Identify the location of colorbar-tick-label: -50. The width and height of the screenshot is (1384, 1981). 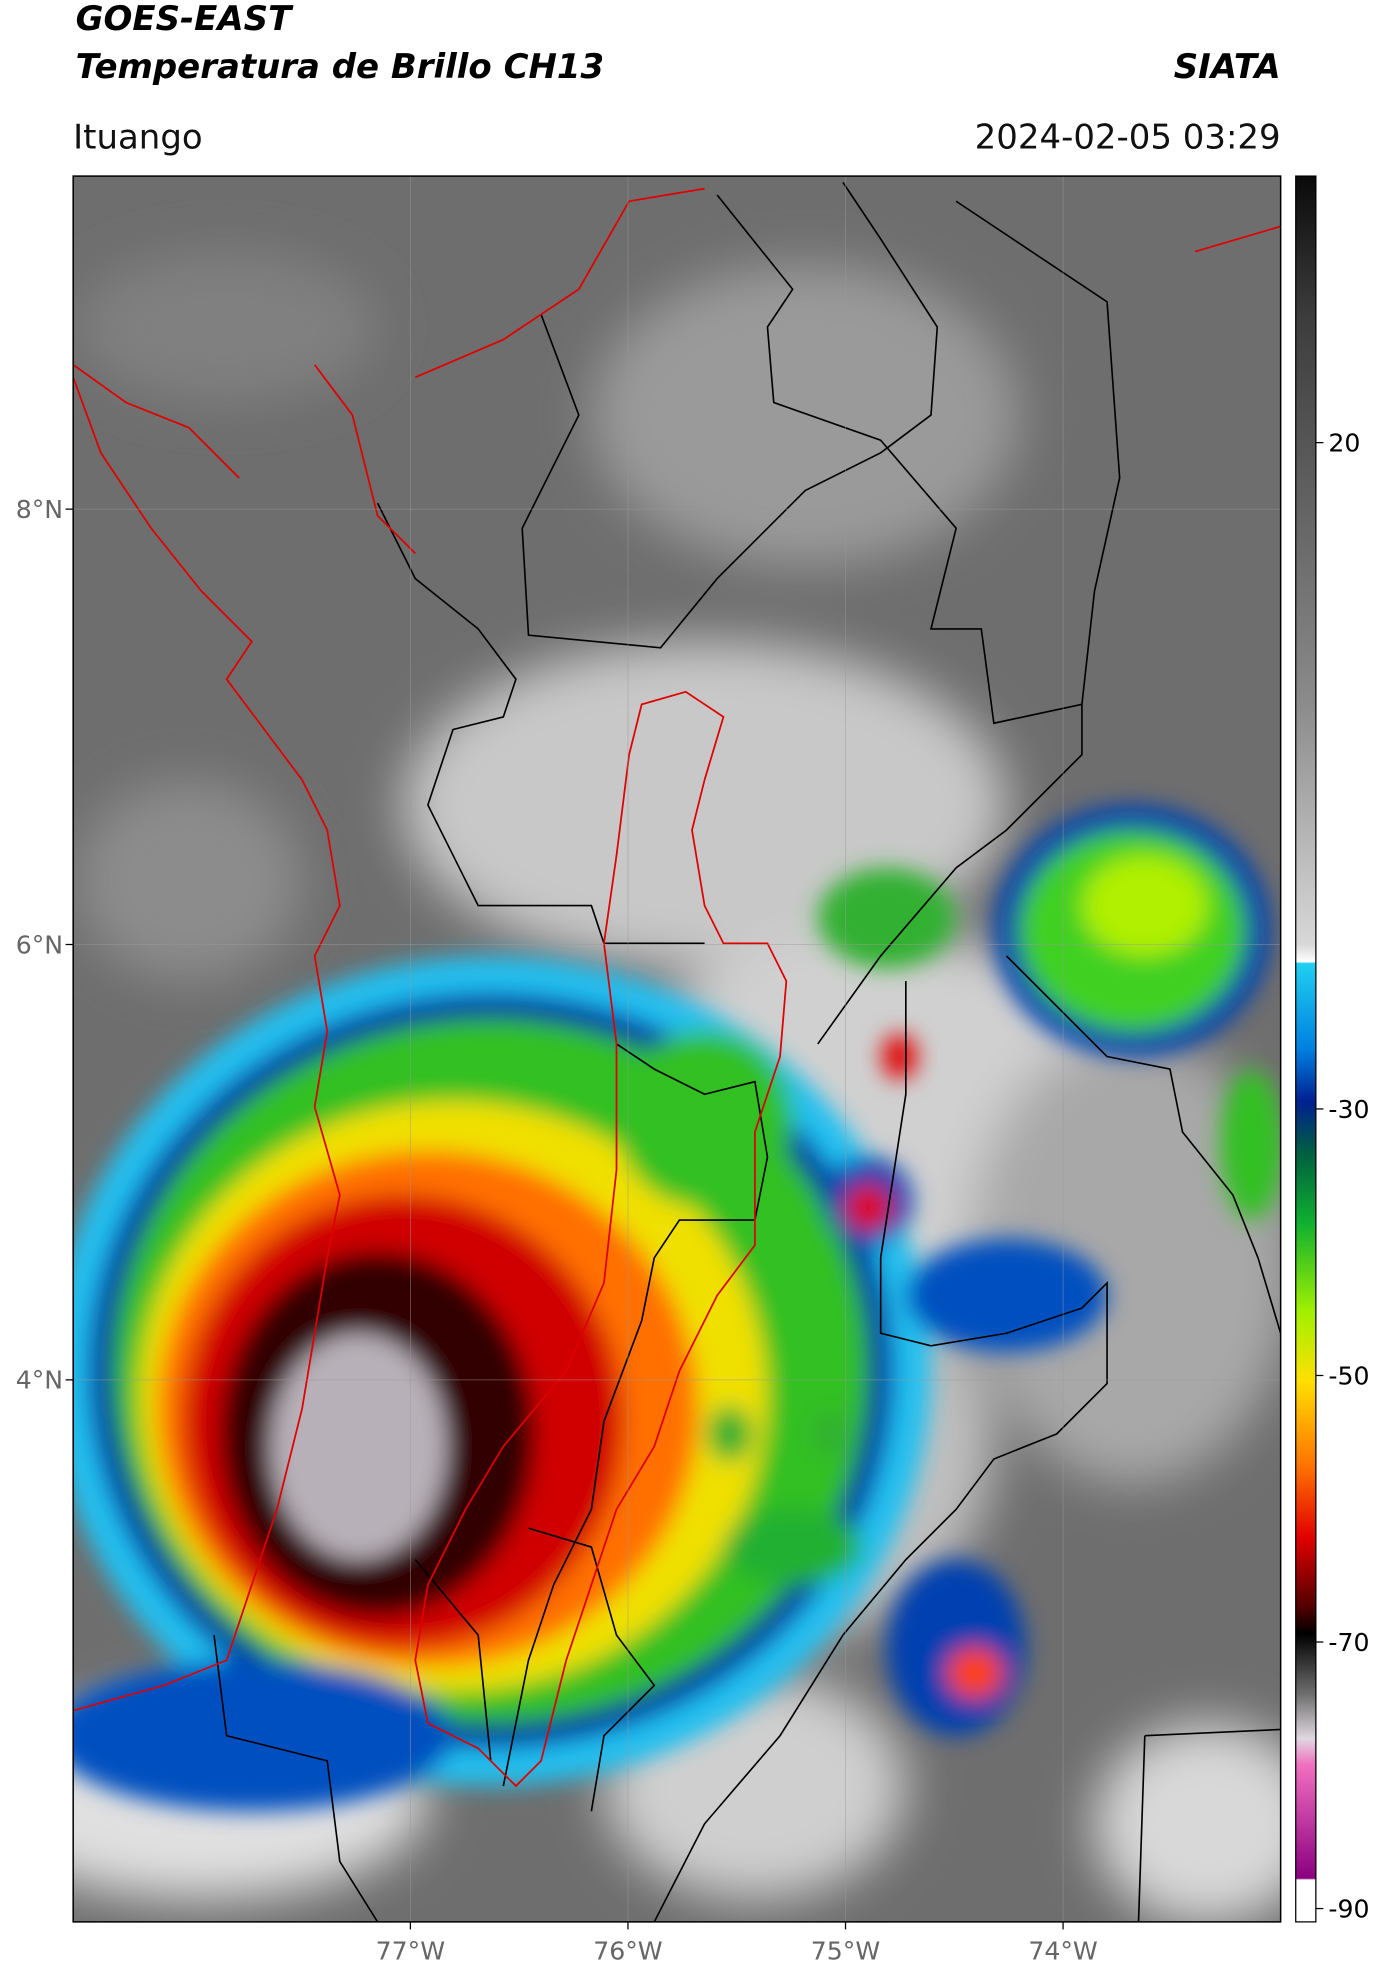
(1348, 1375).